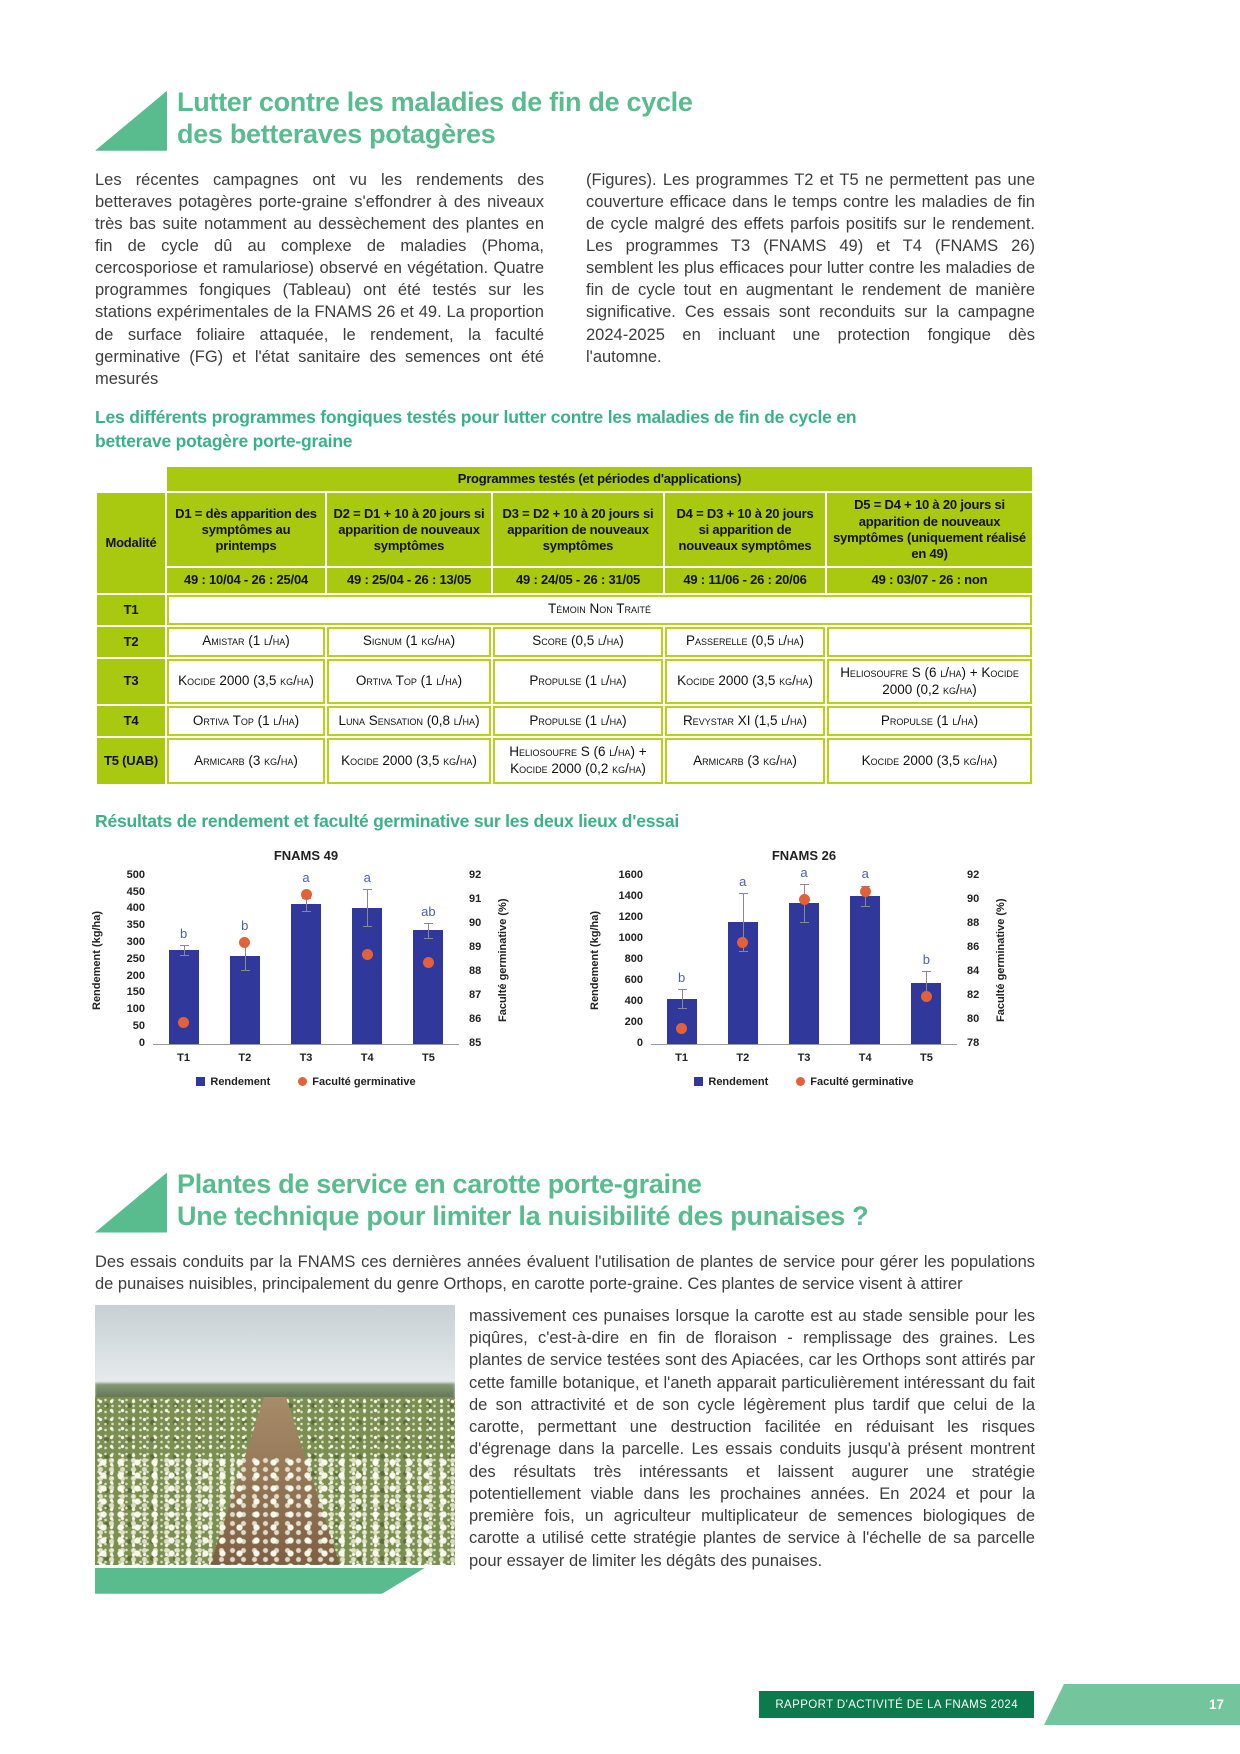  Describe the element at coordinates (245, 1057) in the screenshot. I see `x-category-label: T2` at that location.